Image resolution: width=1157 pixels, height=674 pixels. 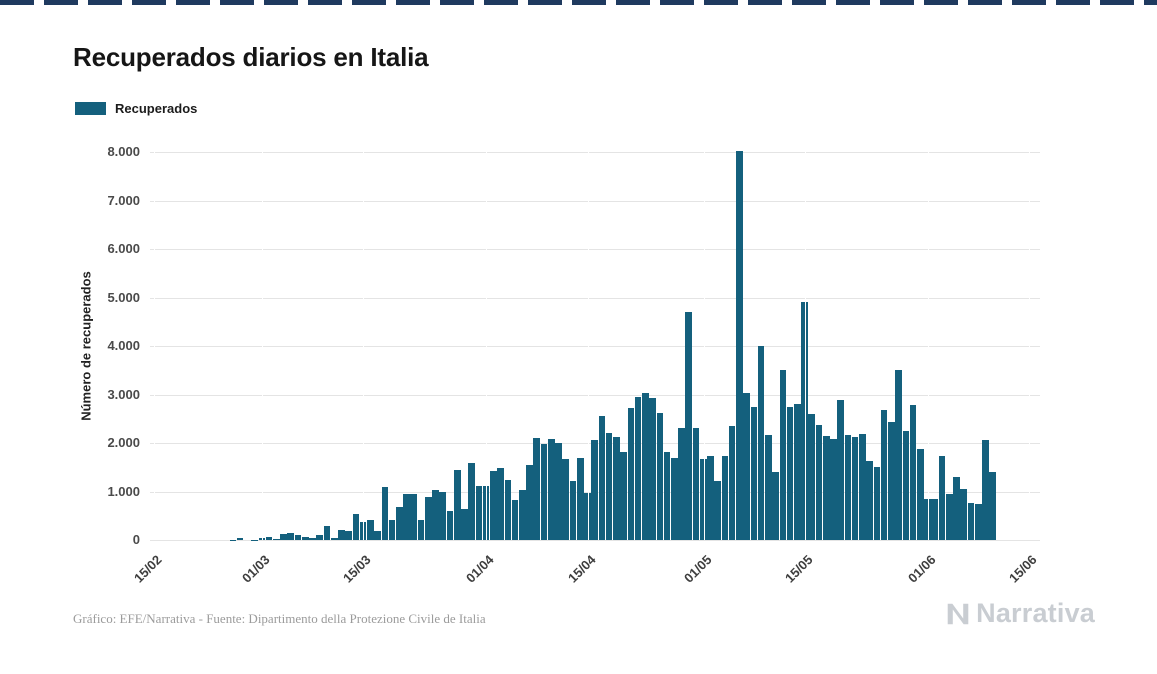 What do you see at coordinates (363, 531) in the screenshot?
I see `bar-15/03` at bounding box center [363, 531].